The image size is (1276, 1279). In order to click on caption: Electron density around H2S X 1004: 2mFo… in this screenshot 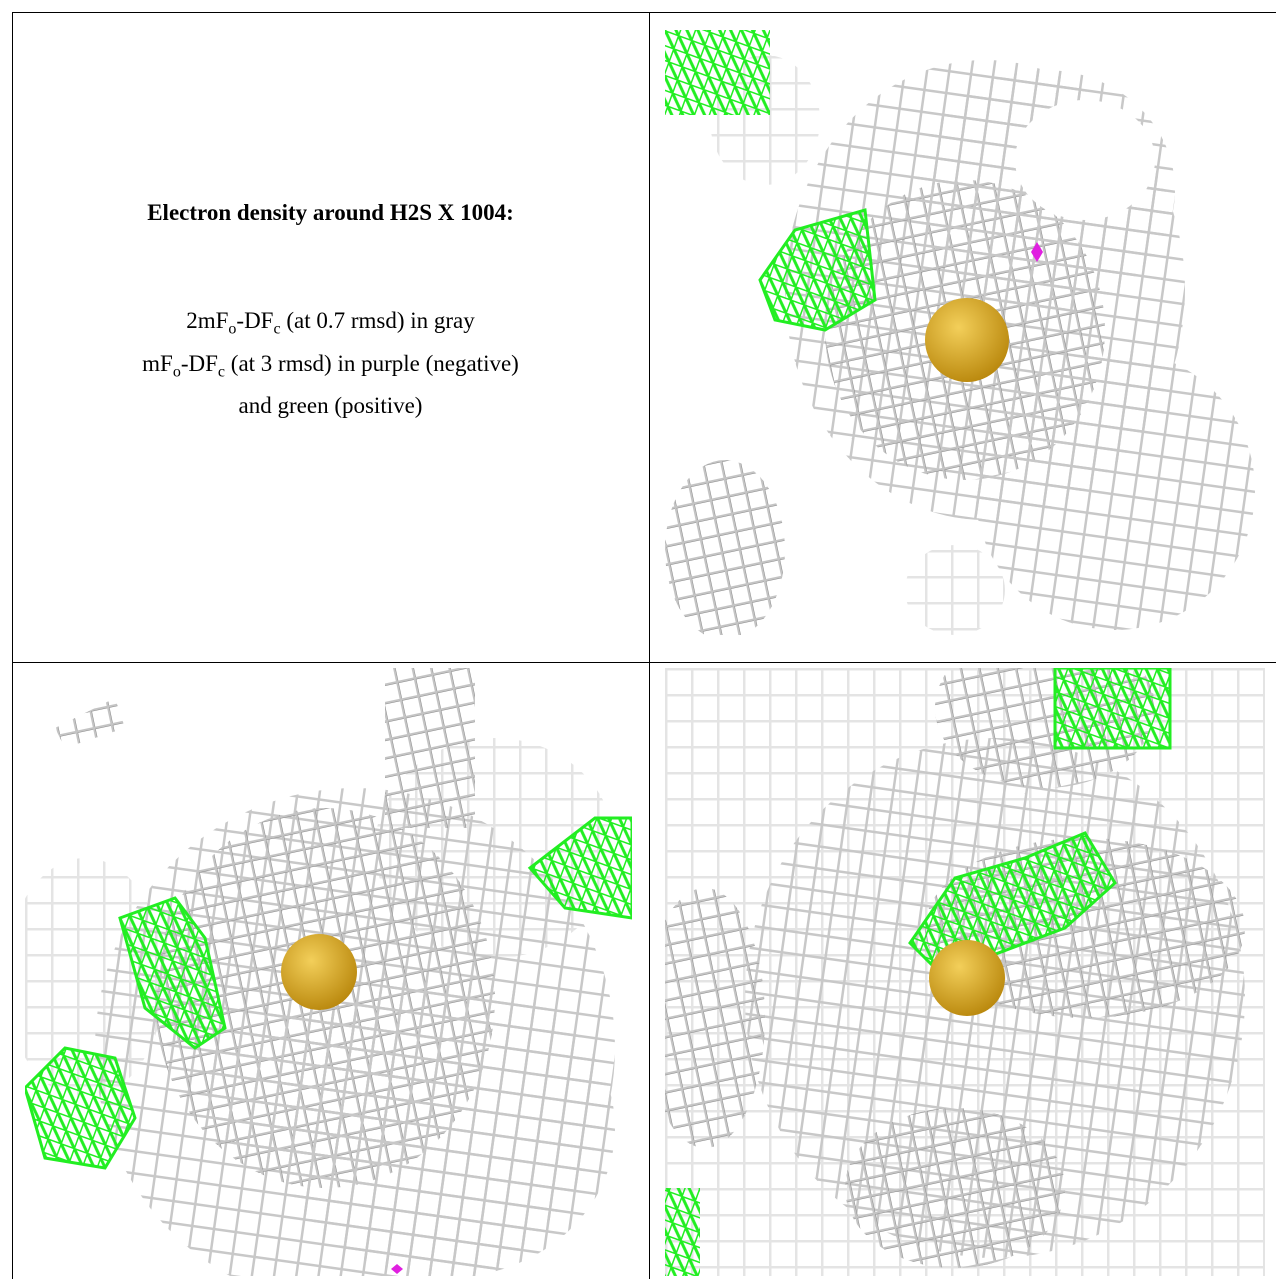, I will do `click(330, 311)`.